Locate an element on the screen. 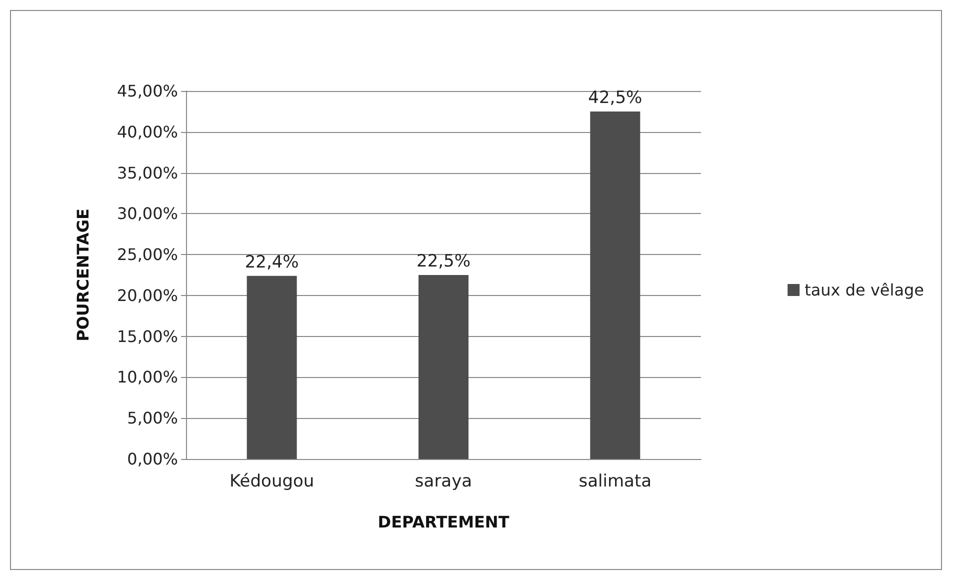 The height and width of the screenshot is (582, 954). data-label: 42,5% is located at coordinates (615, 98).